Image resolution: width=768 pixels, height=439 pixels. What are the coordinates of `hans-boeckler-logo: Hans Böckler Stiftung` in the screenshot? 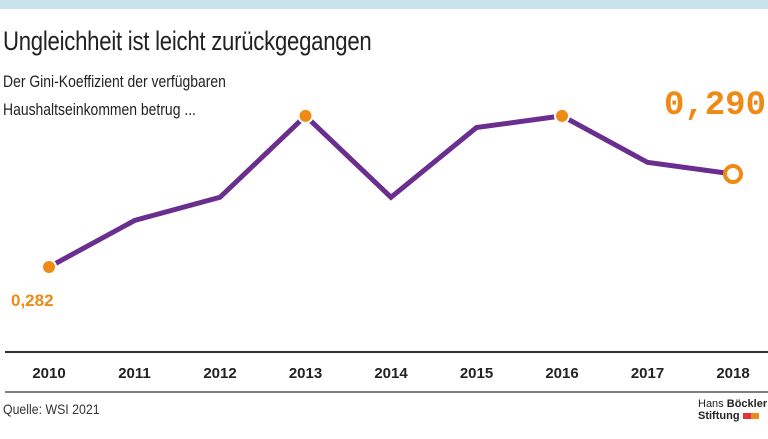 It's located at (733, 410).